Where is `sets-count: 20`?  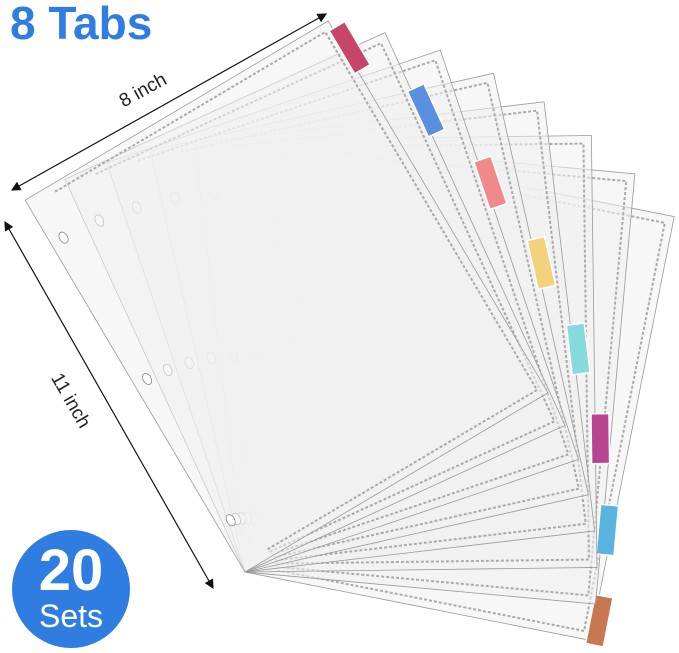
sets-count: 20 is located at coordinates (71, 570).